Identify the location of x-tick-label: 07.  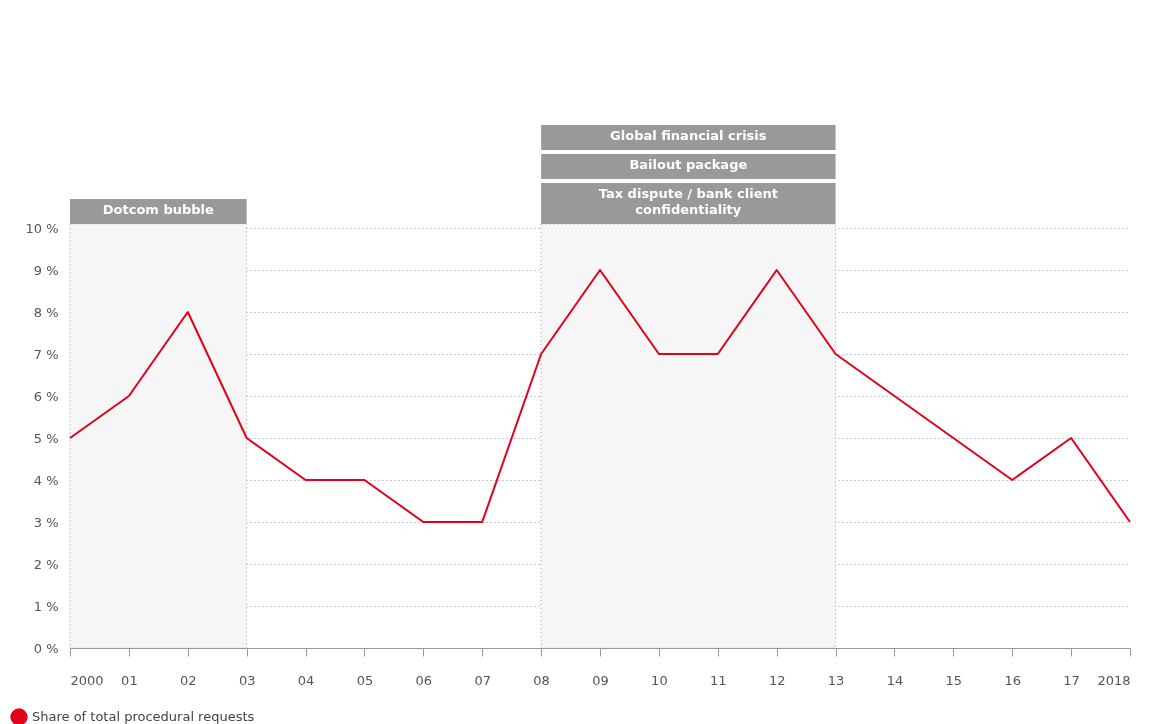
(482, 680).